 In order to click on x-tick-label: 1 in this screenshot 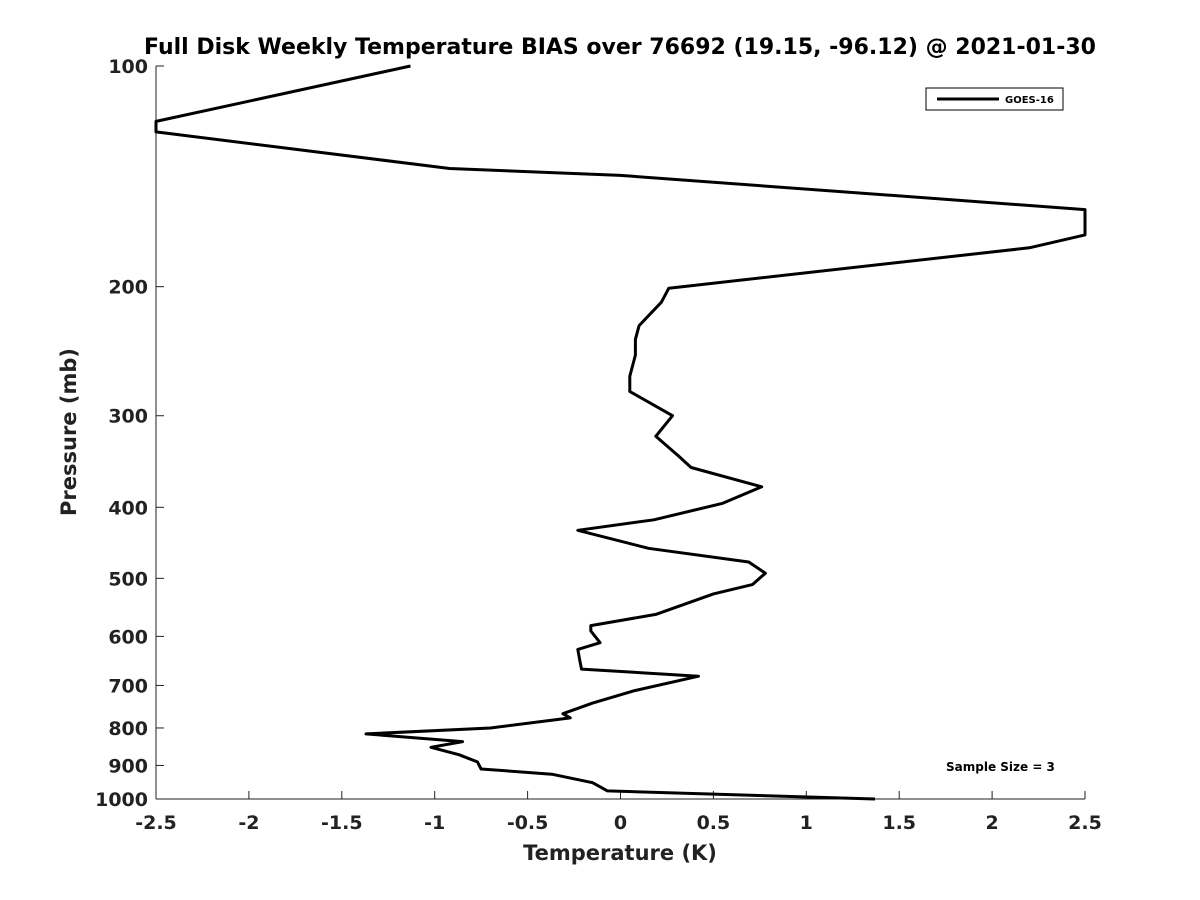, I will do `click(806, 823)`.